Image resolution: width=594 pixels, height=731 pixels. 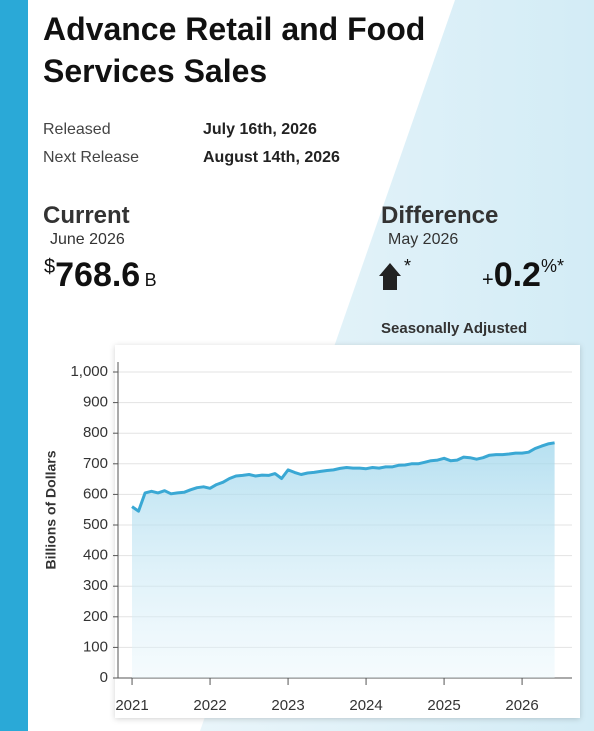 What do you see at coordinates (150, 280) in the screenshot?
I see `unit: B` at bounding box center [150, 280].